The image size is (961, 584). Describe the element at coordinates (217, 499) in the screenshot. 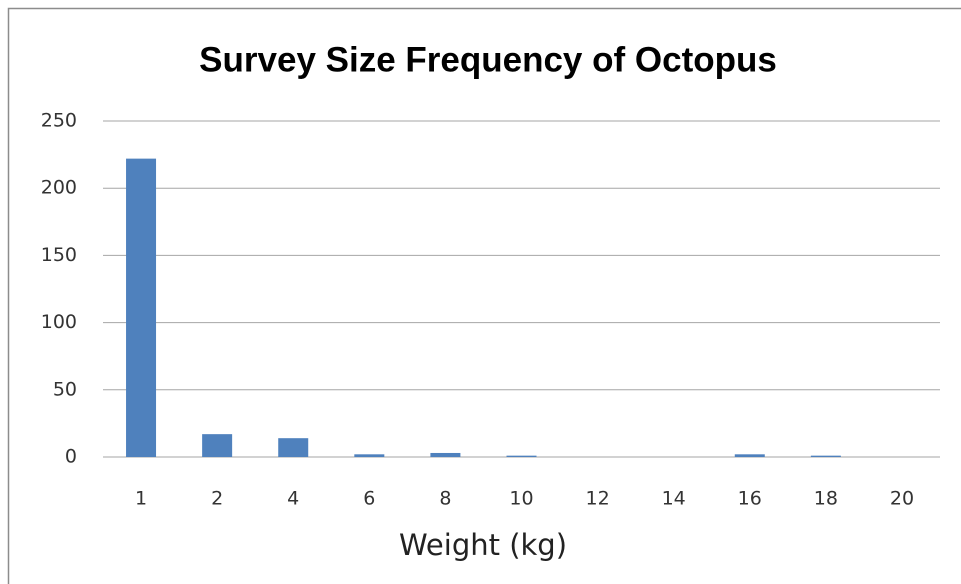

I see `x-tick-label: 2` at that location.